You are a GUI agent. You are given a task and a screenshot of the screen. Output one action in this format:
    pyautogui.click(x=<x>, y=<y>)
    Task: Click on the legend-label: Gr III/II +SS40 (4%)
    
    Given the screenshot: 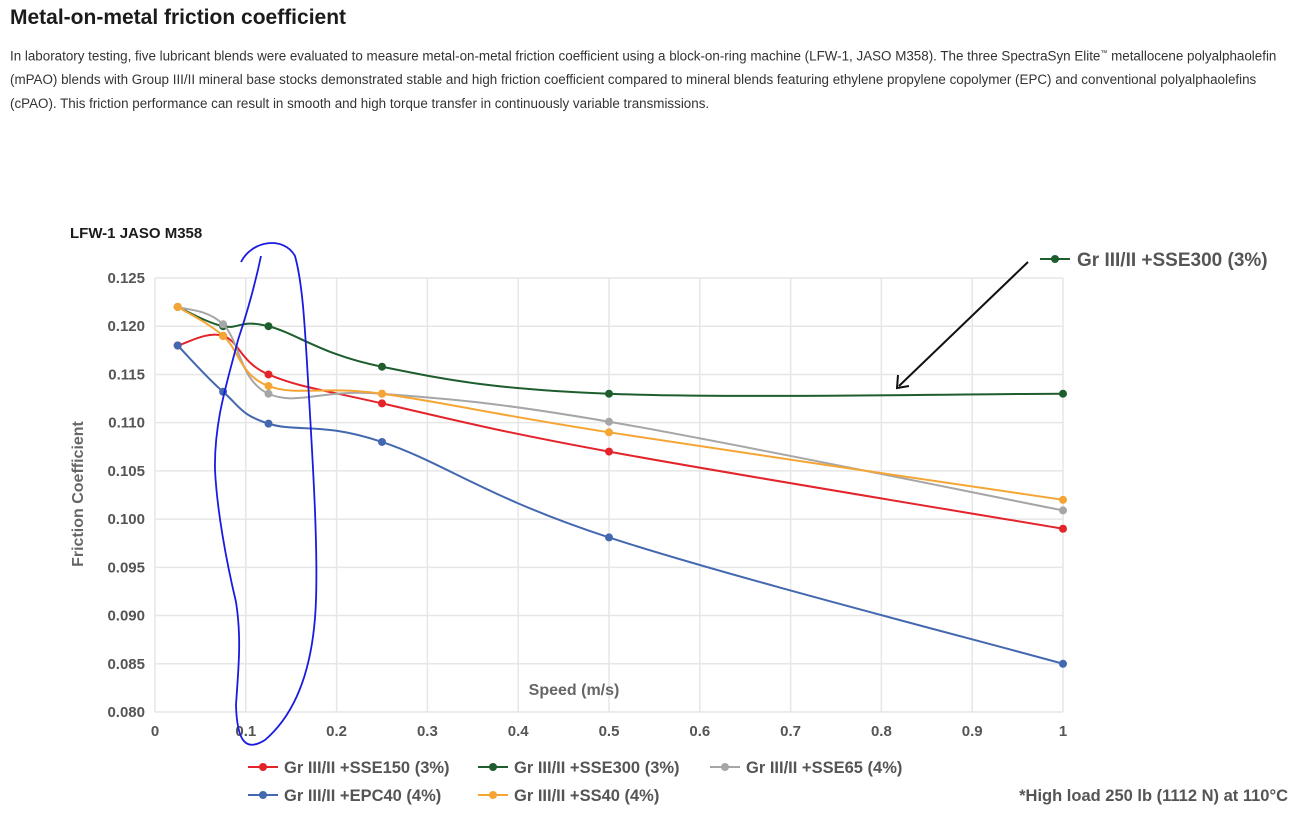 What is the action you would take?
    pyautogui.click(x=586, y=796)
    